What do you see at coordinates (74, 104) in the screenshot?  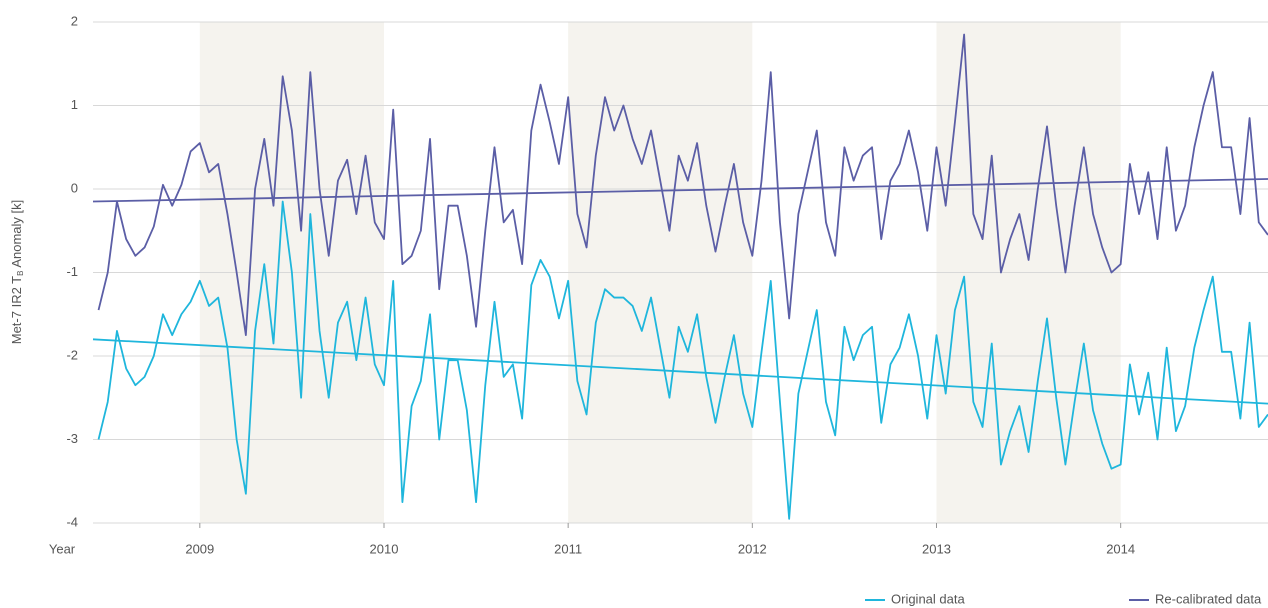 I see `y-tick-label: 1` at bounding box center [74, 104].